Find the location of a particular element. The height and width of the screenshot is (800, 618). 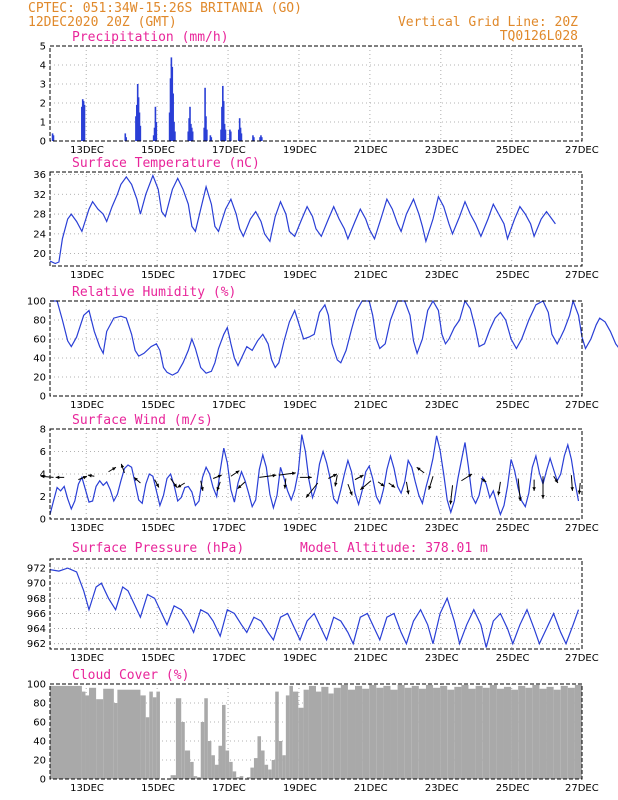

cloud-xtick-label: 25DEC is located at coordinates (513, 788).